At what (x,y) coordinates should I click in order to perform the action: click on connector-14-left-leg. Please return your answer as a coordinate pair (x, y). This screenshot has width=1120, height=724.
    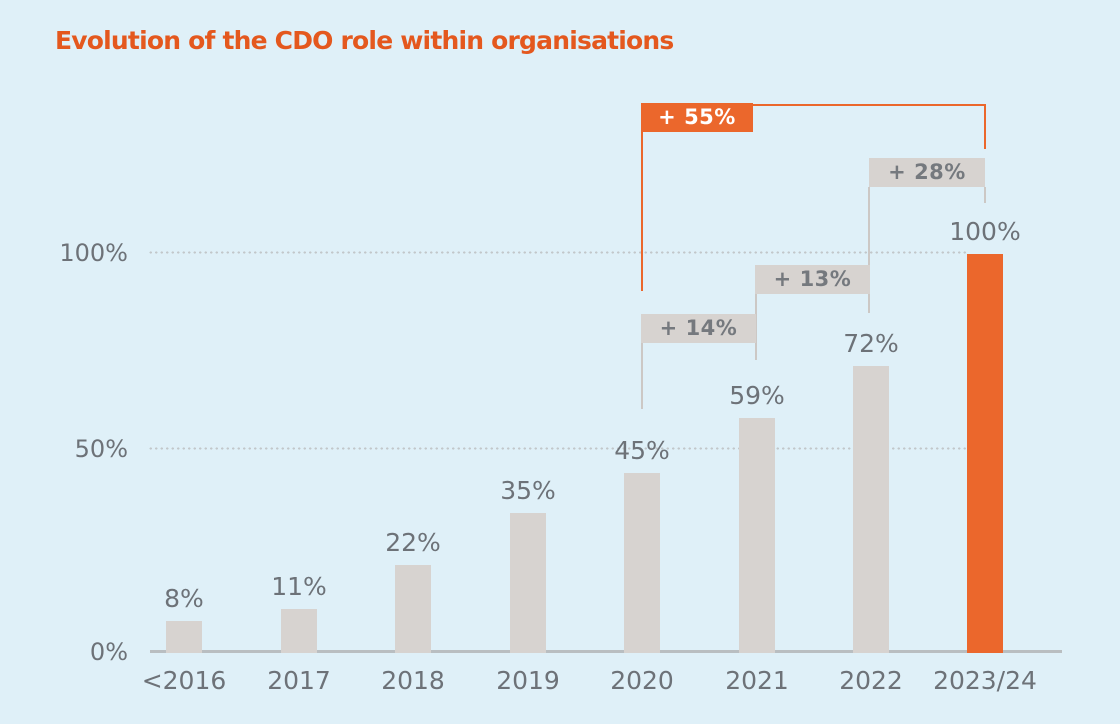
    Looking at the image, I should click on (642, 376).